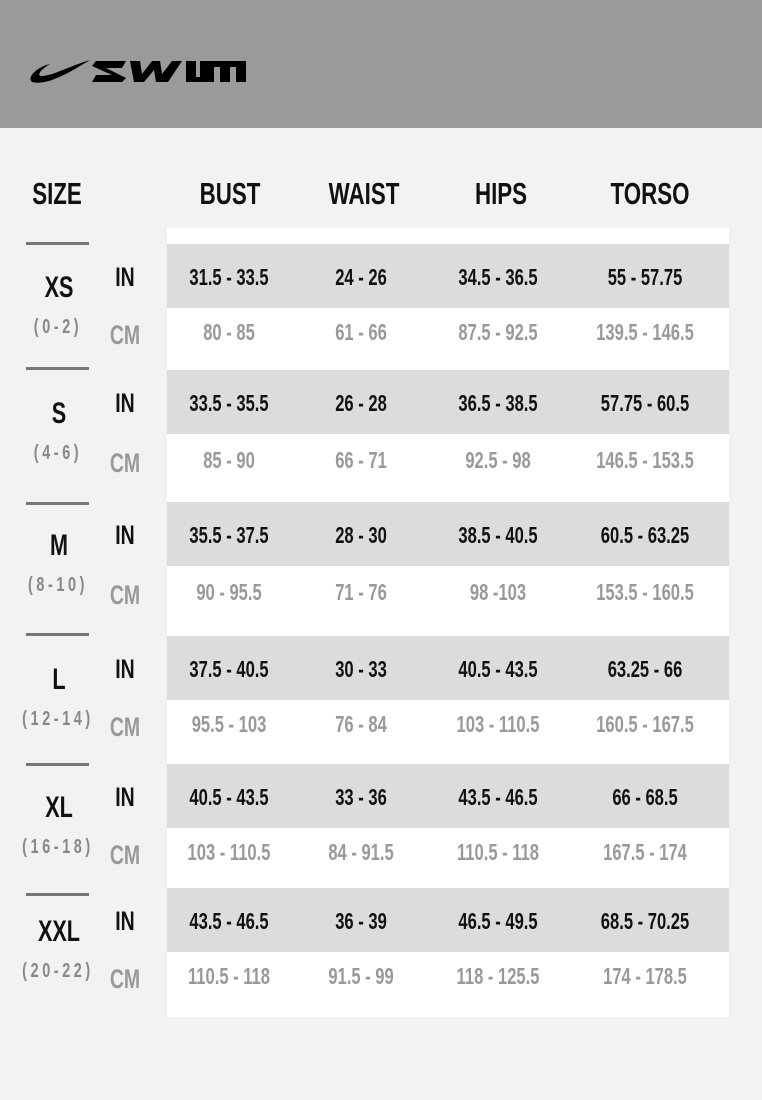 This screenshot has width=762, height=1100. I want to click on inch-value: 60.5 - 63.25, so click(645, 535).